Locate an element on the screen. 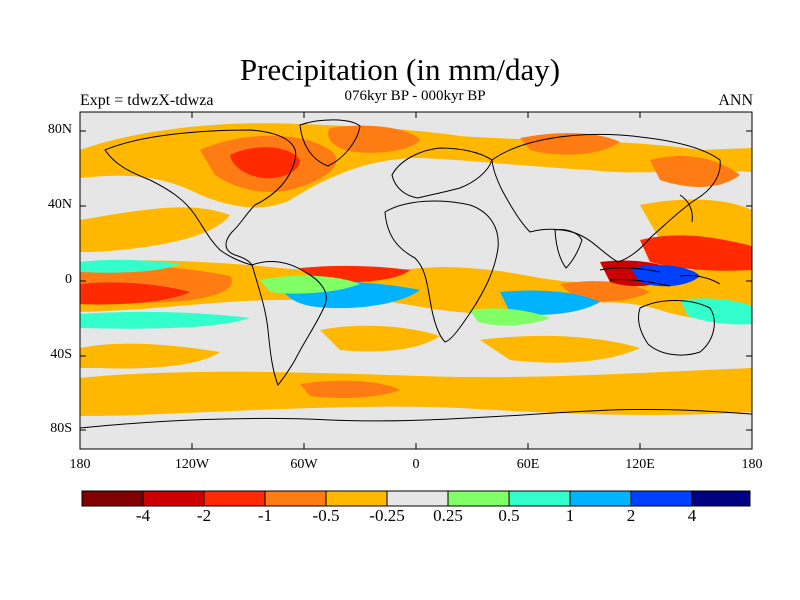 Image resolution: width=800 pixels, height=600 pixels. north-atlantic-strong-dry is located at coordinates (265, 163).